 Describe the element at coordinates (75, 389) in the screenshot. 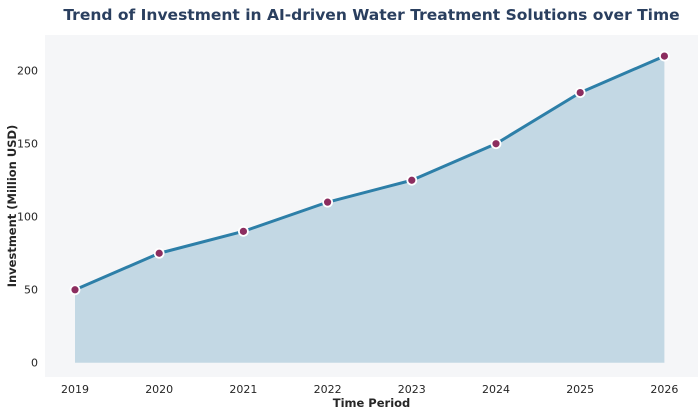

I see `x-tick-label: 2019` at that location.